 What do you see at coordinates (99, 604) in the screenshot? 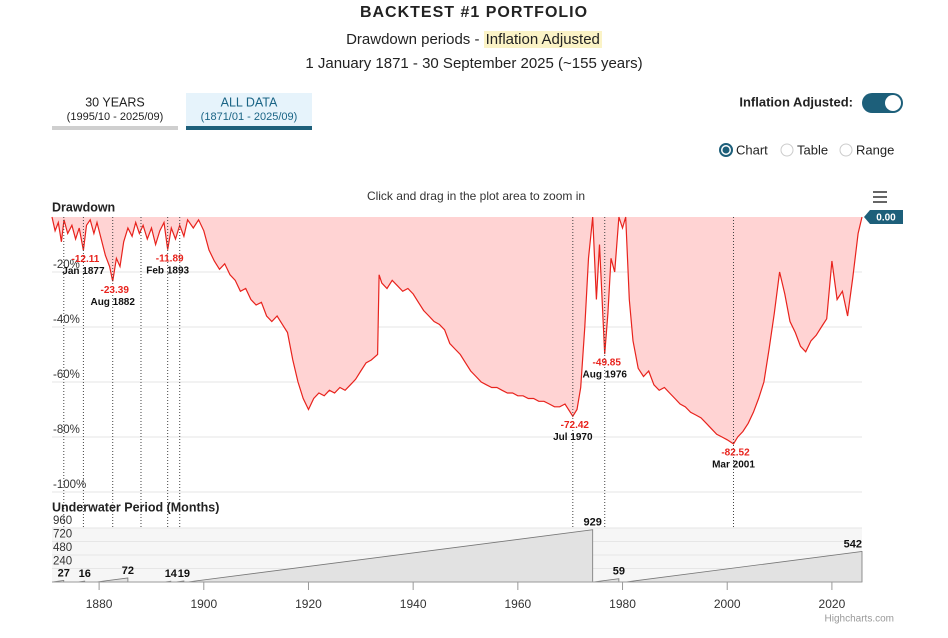
I see `x-tick-label: 1880` at bounding box center [99, 604].